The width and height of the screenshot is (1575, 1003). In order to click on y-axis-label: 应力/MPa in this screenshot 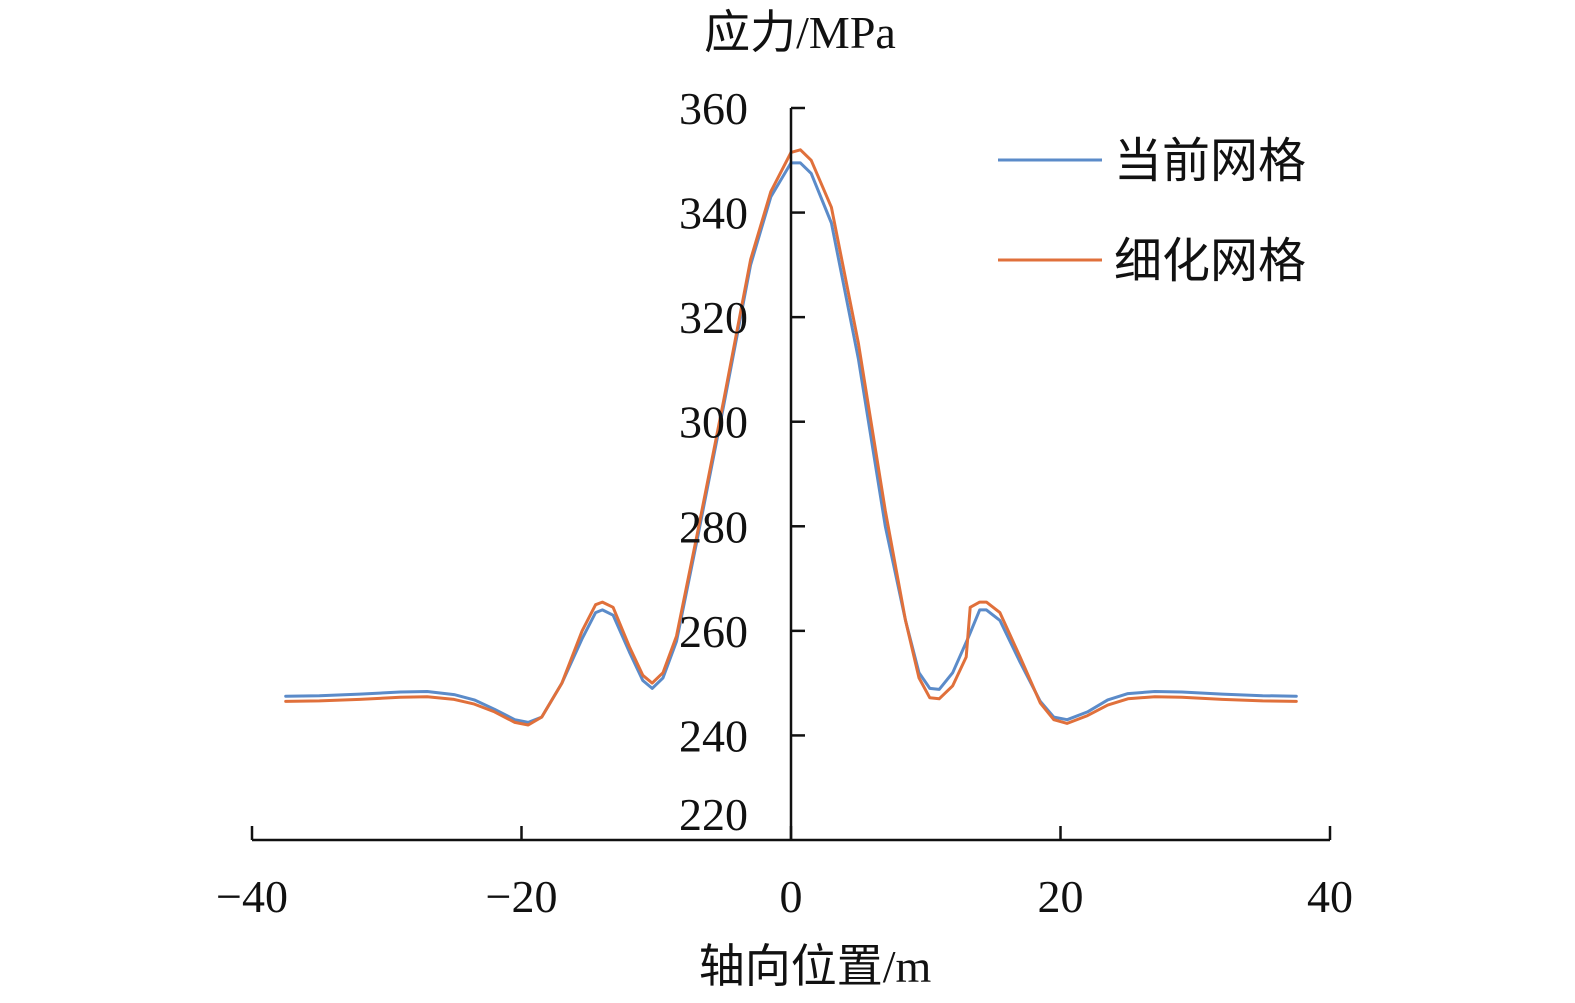, I will do `click(800, 32)`.